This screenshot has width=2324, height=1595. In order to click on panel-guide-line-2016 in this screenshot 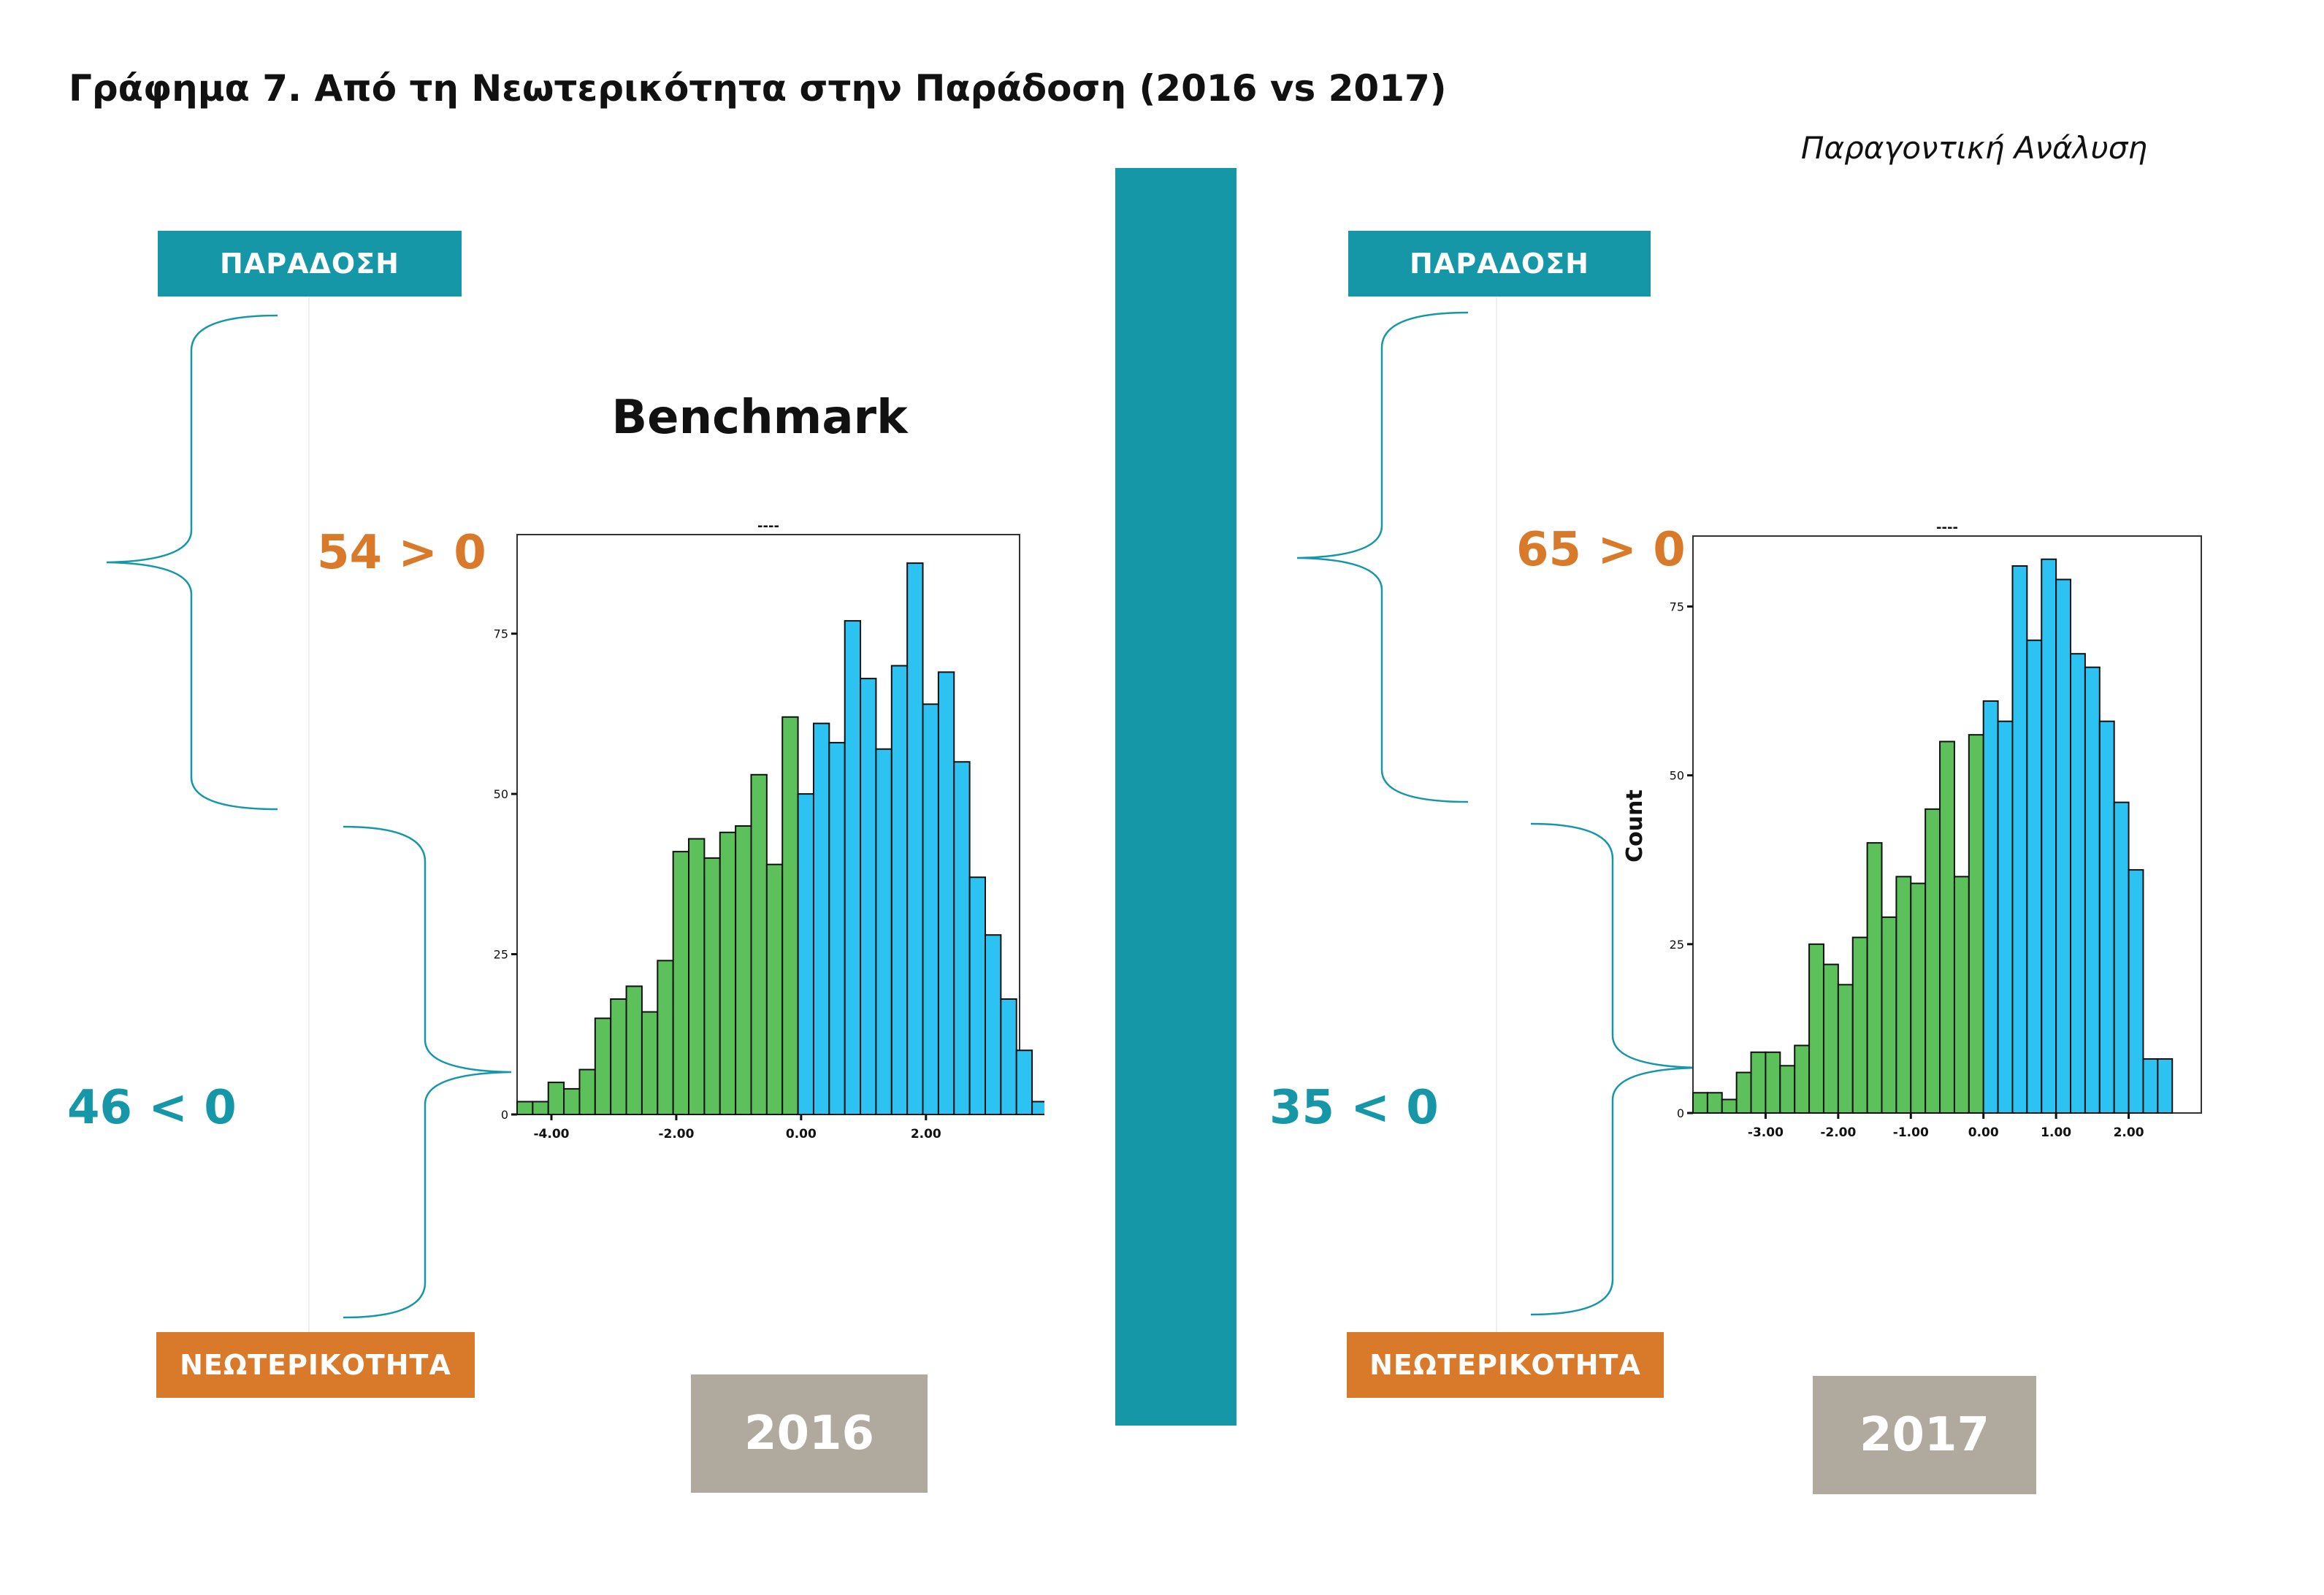, I will do `click(309, 814)`.